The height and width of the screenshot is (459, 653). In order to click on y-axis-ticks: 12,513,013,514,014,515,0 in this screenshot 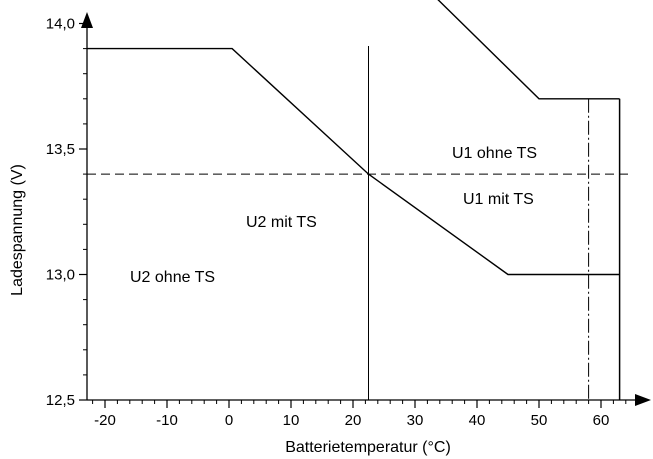, I will do `click(66, 212)`.